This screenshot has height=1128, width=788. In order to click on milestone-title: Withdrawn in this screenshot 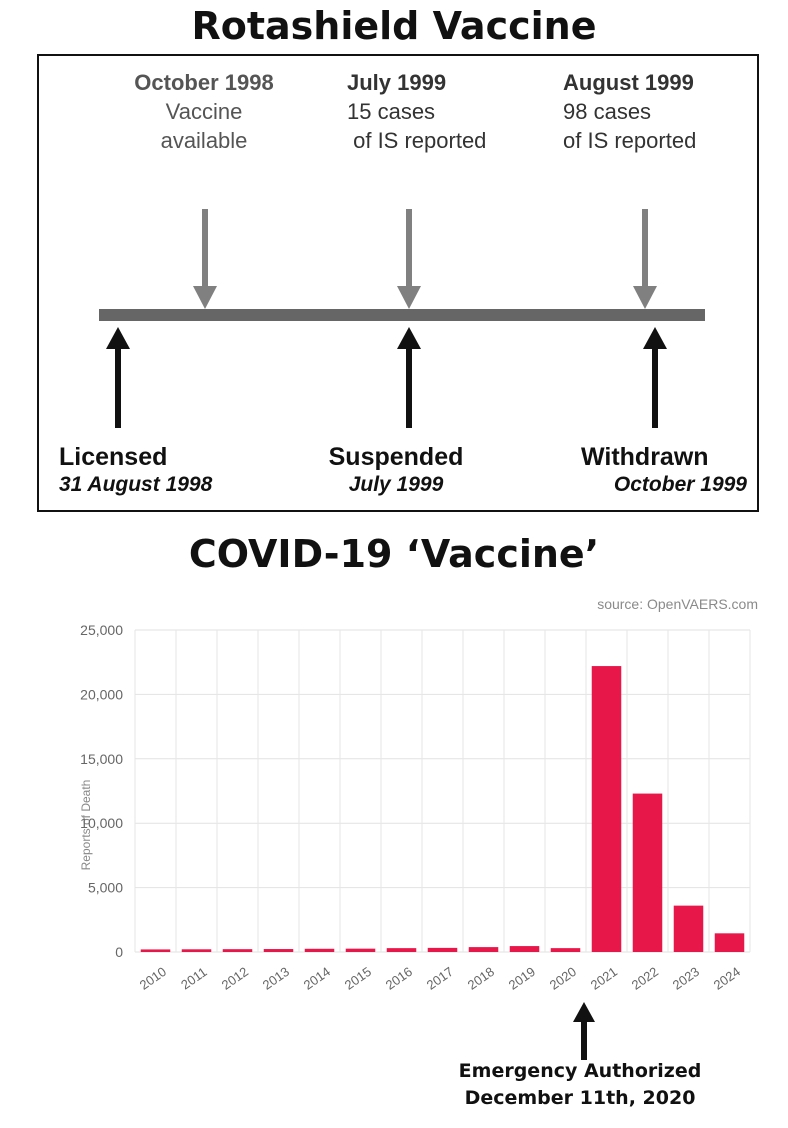, I will do `click(645, 457)`.